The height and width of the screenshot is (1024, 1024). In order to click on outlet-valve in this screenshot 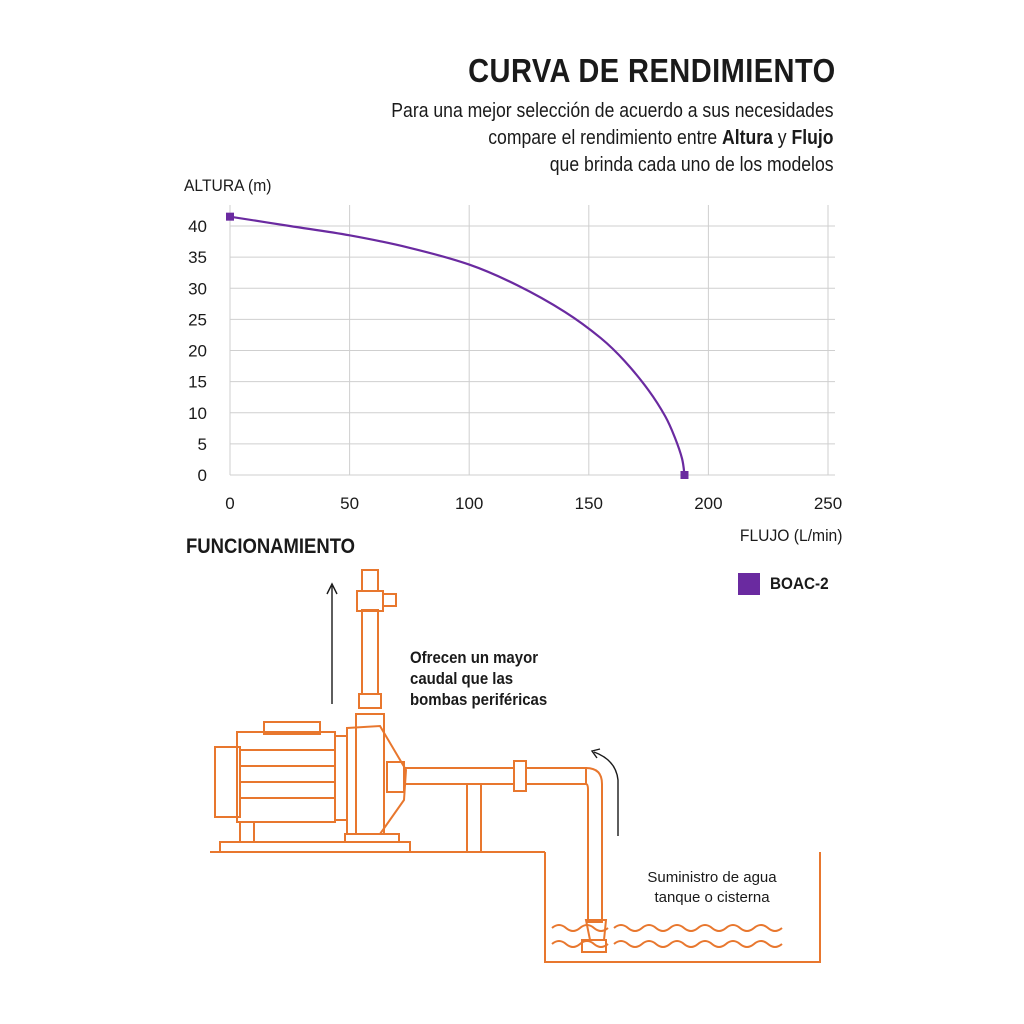, I will do `click(389, 600)`.